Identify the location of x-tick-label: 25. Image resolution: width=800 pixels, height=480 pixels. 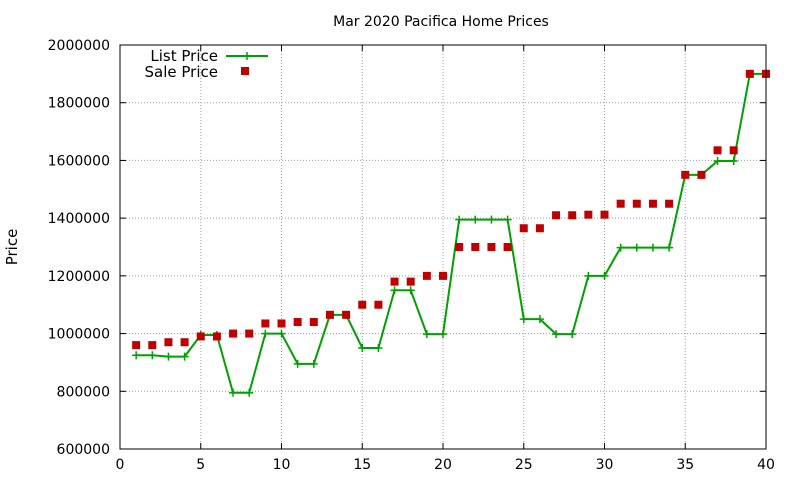
(524, 465).